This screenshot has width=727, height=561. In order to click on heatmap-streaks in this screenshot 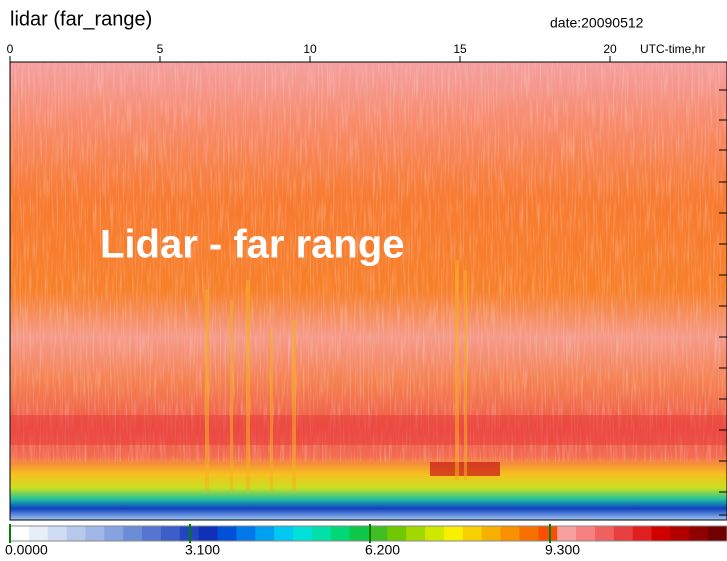, I will do `click(336, 375)`.